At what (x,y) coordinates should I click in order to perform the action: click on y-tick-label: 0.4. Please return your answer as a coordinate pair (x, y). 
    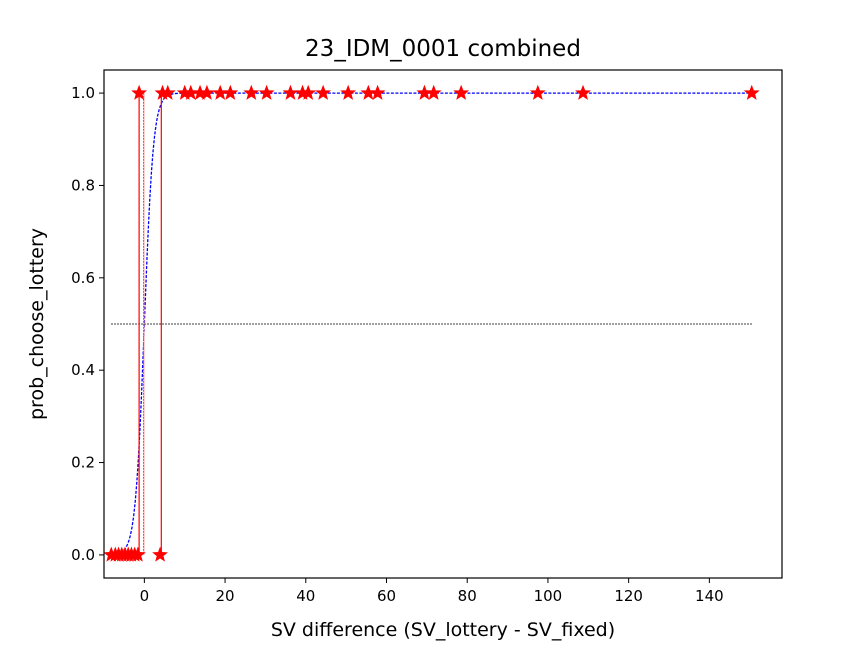
    Looking at the image, I should click on (83, 370).